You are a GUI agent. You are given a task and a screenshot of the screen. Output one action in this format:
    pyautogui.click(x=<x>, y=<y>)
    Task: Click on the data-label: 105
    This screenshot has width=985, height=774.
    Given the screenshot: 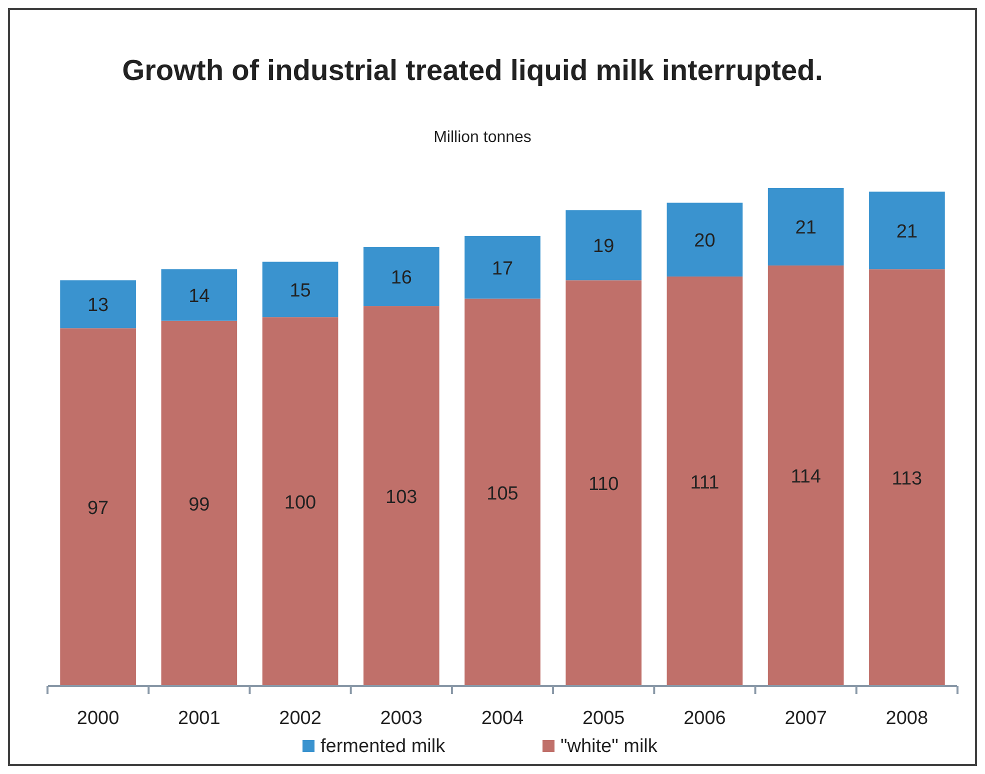 What is the action you would take?
    pyautogui.click(x=502, y=493)
    